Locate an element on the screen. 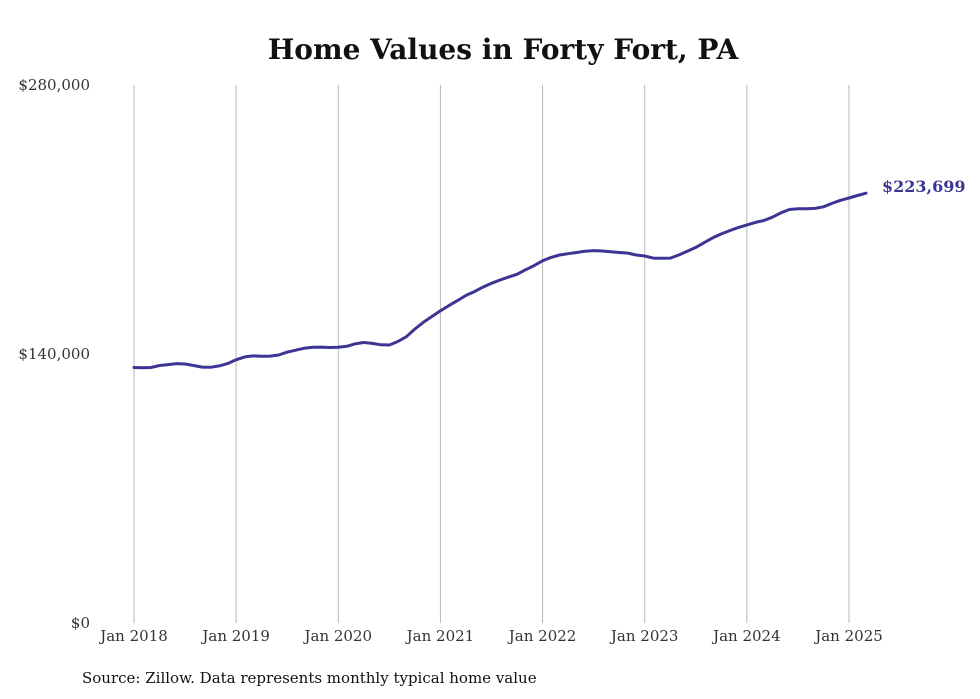  y-axis-tick-labels: $0 $140,000 $280,000 is located at coordinates (54, 354).